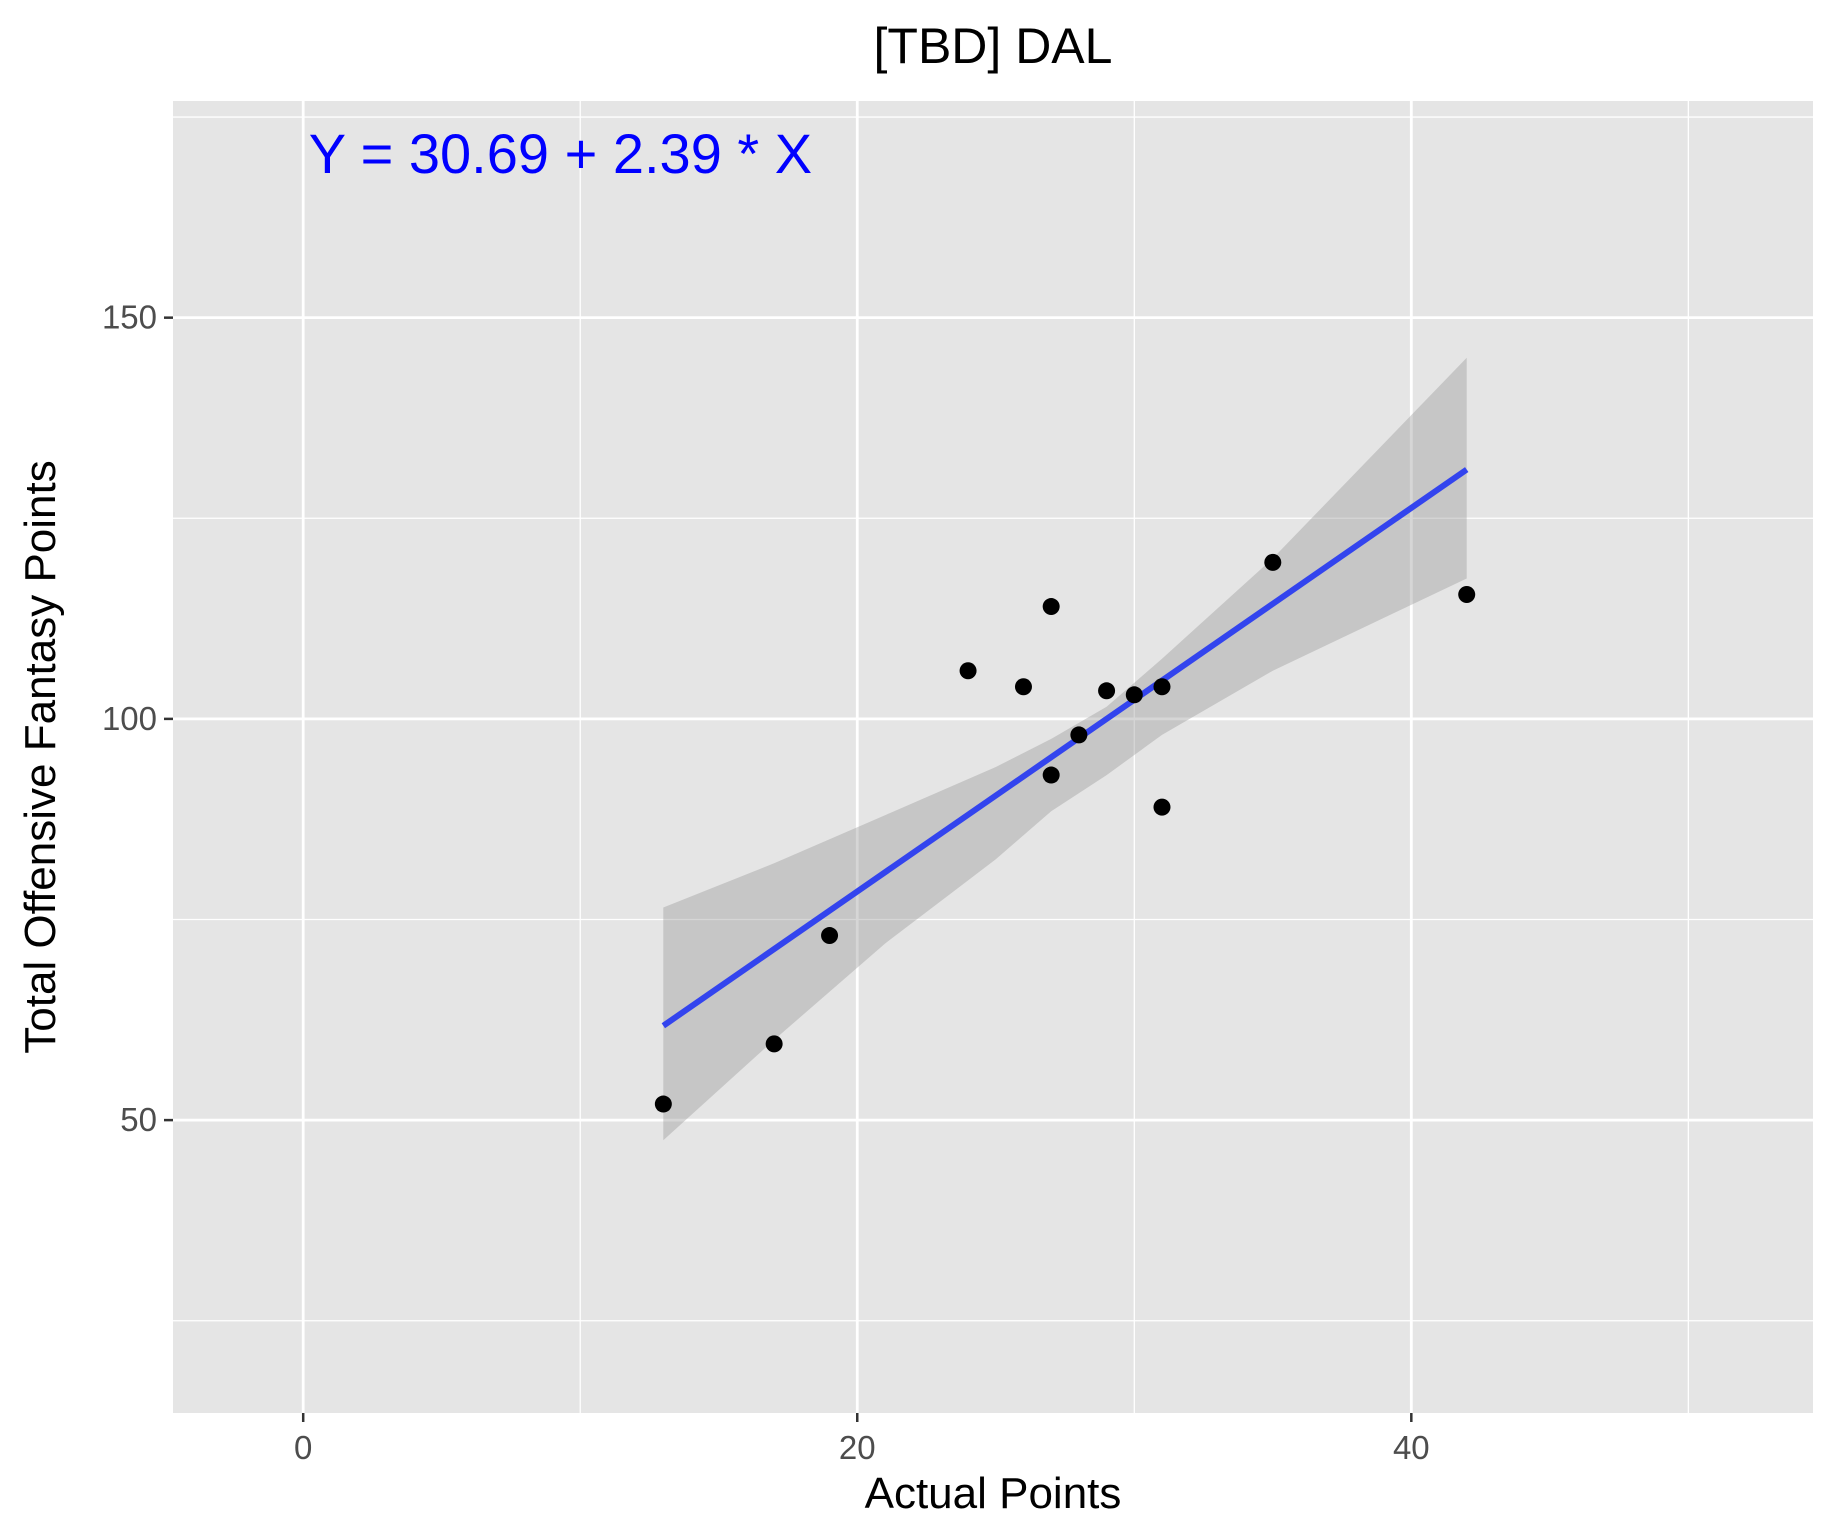 The width and height of the screenshot is (1833, 1533). What do you see at coordinates (40, 756) in the screenshot?
I see `y-axis-title: Total Offensive Fantasy Points` at bounding box center [40, 756].